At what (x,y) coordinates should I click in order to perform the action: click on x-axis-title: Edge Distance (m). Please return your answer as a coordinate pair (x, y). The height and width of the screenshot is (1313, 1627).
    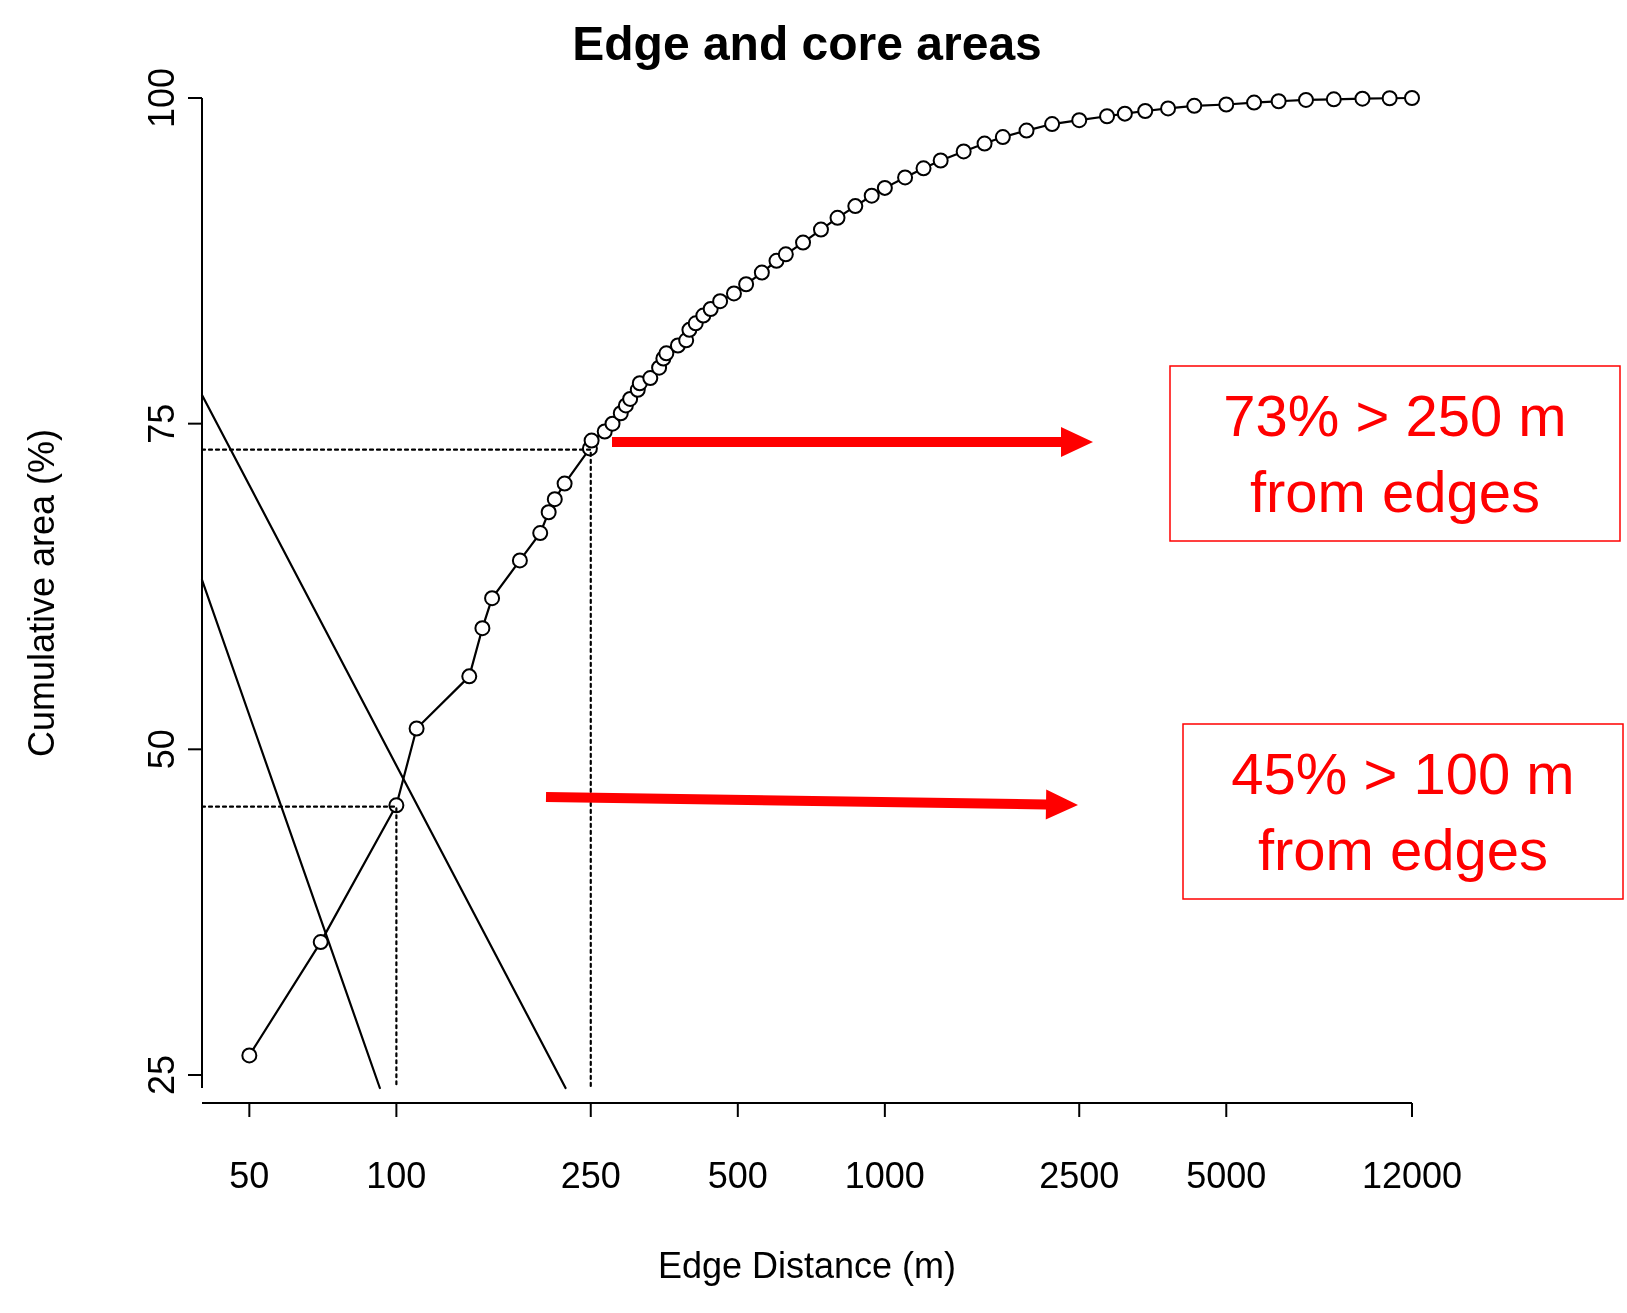
    Looking at the image, I should click on (807, 1265).